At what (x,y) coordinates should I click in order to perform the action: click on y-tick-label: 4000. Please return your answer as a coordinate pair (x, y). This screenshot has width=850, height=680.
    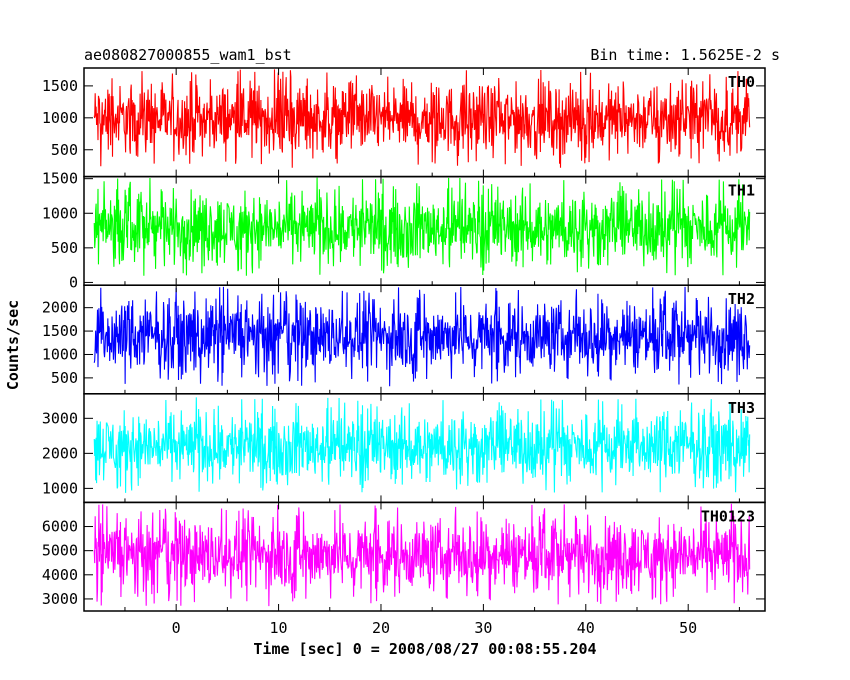
    Looking at the image, I should click on (60, 575).